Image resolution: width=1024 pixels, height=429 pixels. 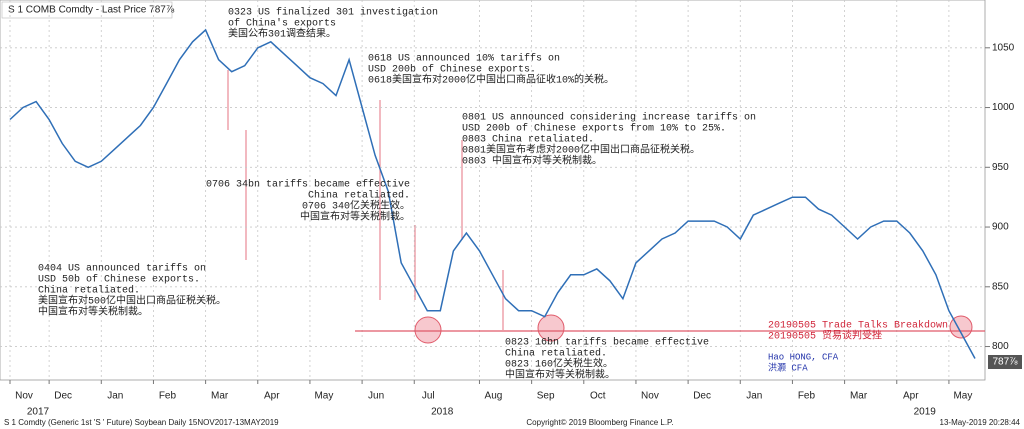 I want to click on annotation: 0823 16bn tariffs became effective, so click(x=607, y=343).